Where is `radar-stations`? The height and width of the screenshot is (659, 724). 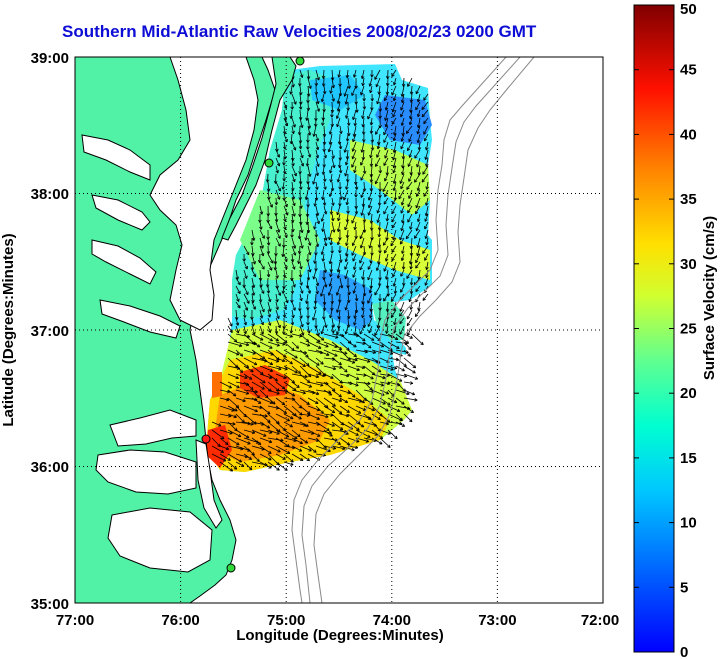 radar-stations is located at coordinates (253, 314).